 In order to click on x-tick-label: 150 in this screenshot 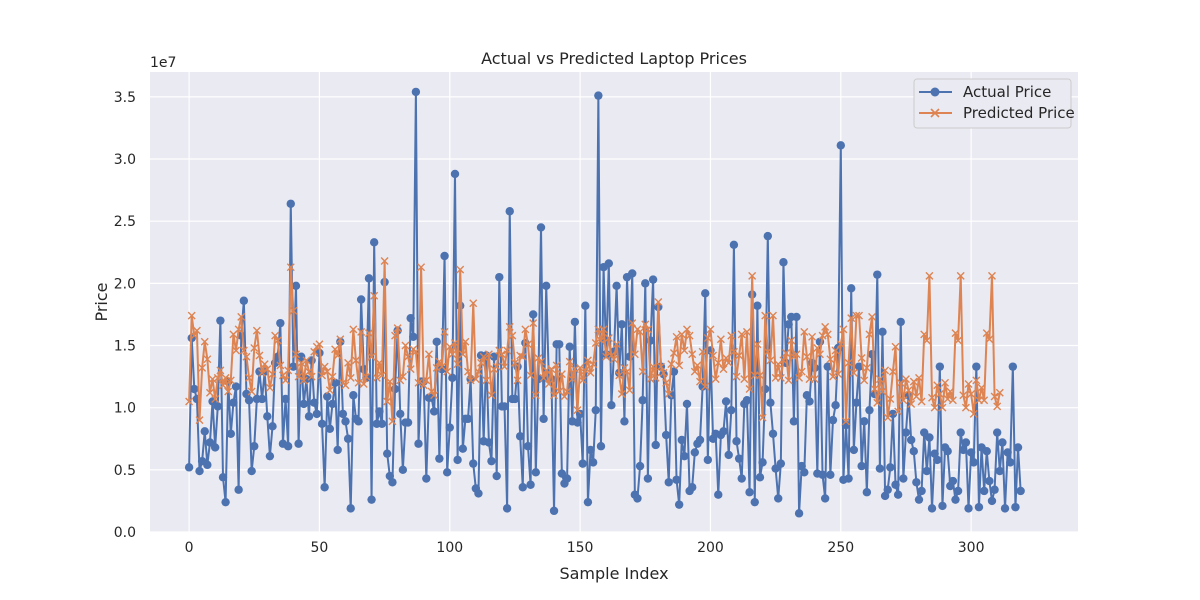, I will do `click(580, 548)`.